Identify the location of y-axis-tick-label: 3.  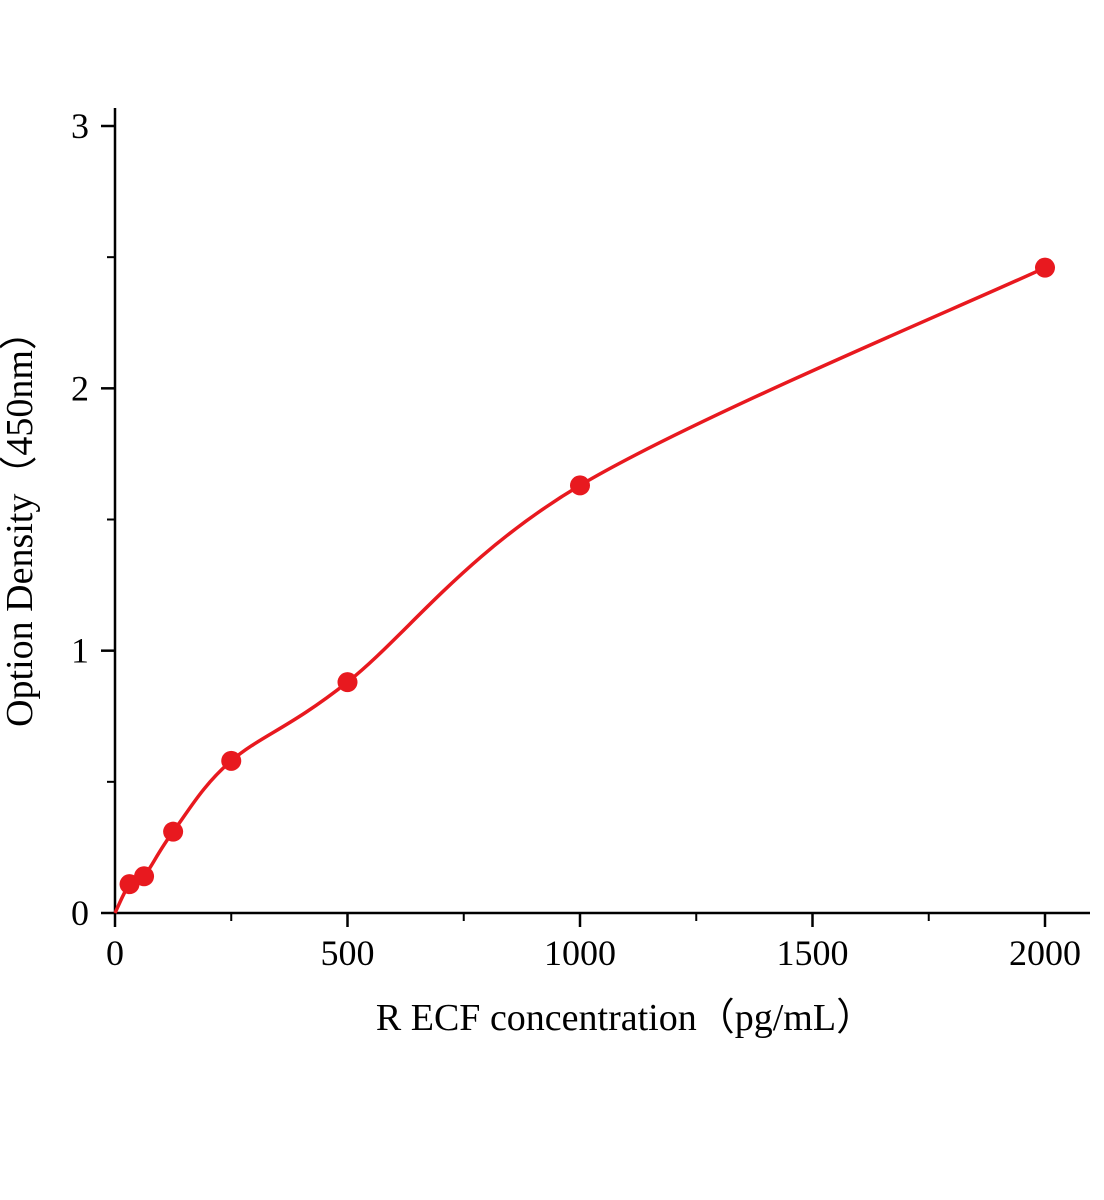
(80, 126).